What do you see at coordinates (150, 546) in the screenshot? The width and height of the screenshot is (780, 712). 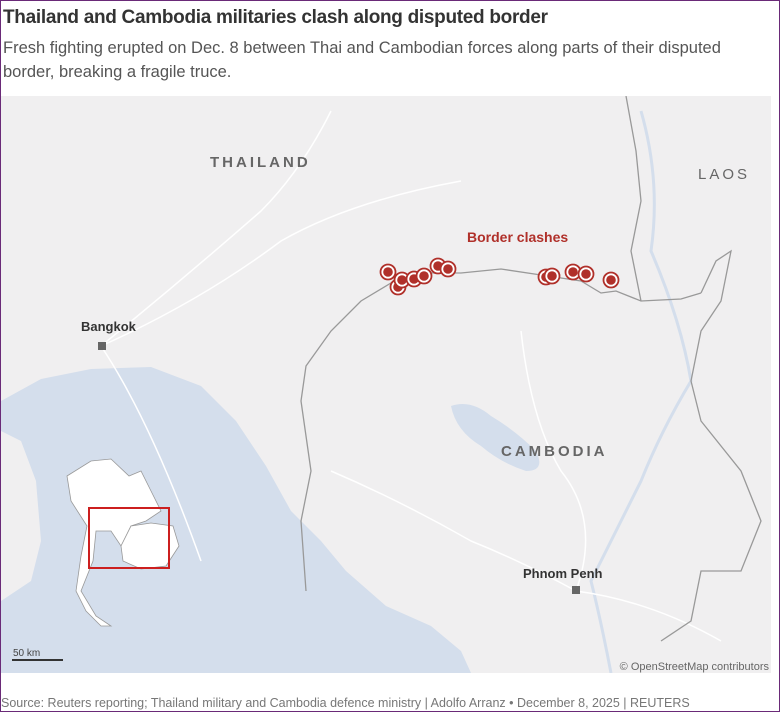 I see `inset-cambodia` at bounding box center [150, 546].